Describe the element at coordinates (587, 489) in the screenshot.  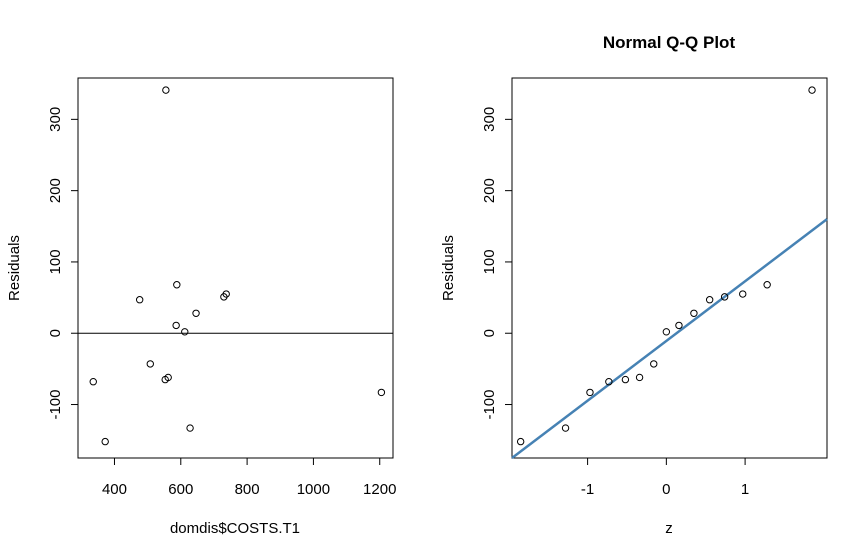
I see `x-tick-label: -1` at that location.